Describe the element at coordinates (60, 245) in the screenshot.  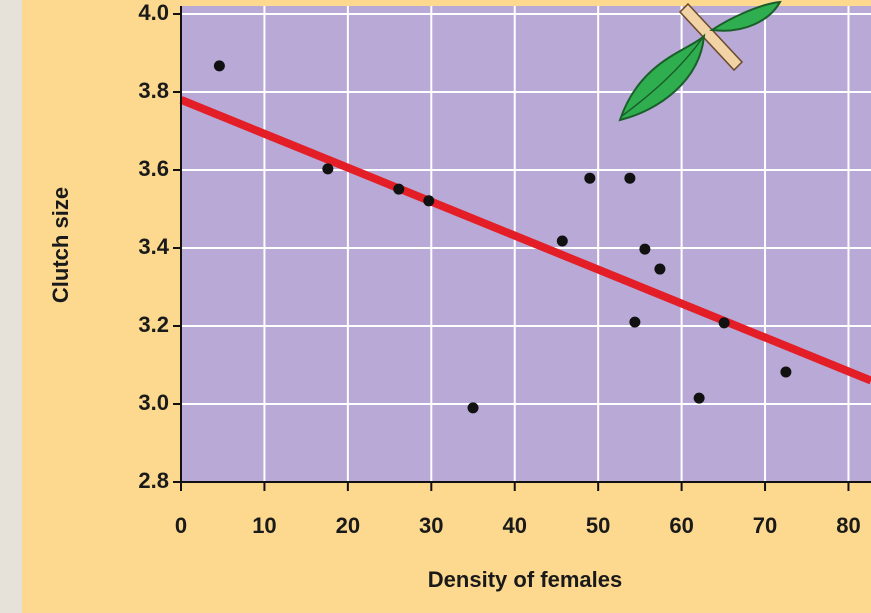
I see `y-axis-title: Clutch size` at that location.